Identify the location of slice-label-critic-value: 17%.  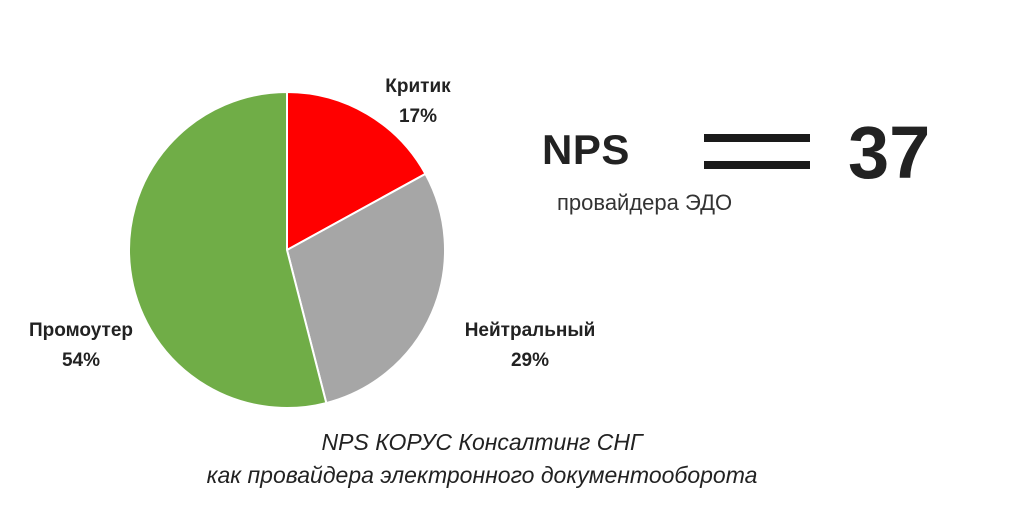
(418, 116).